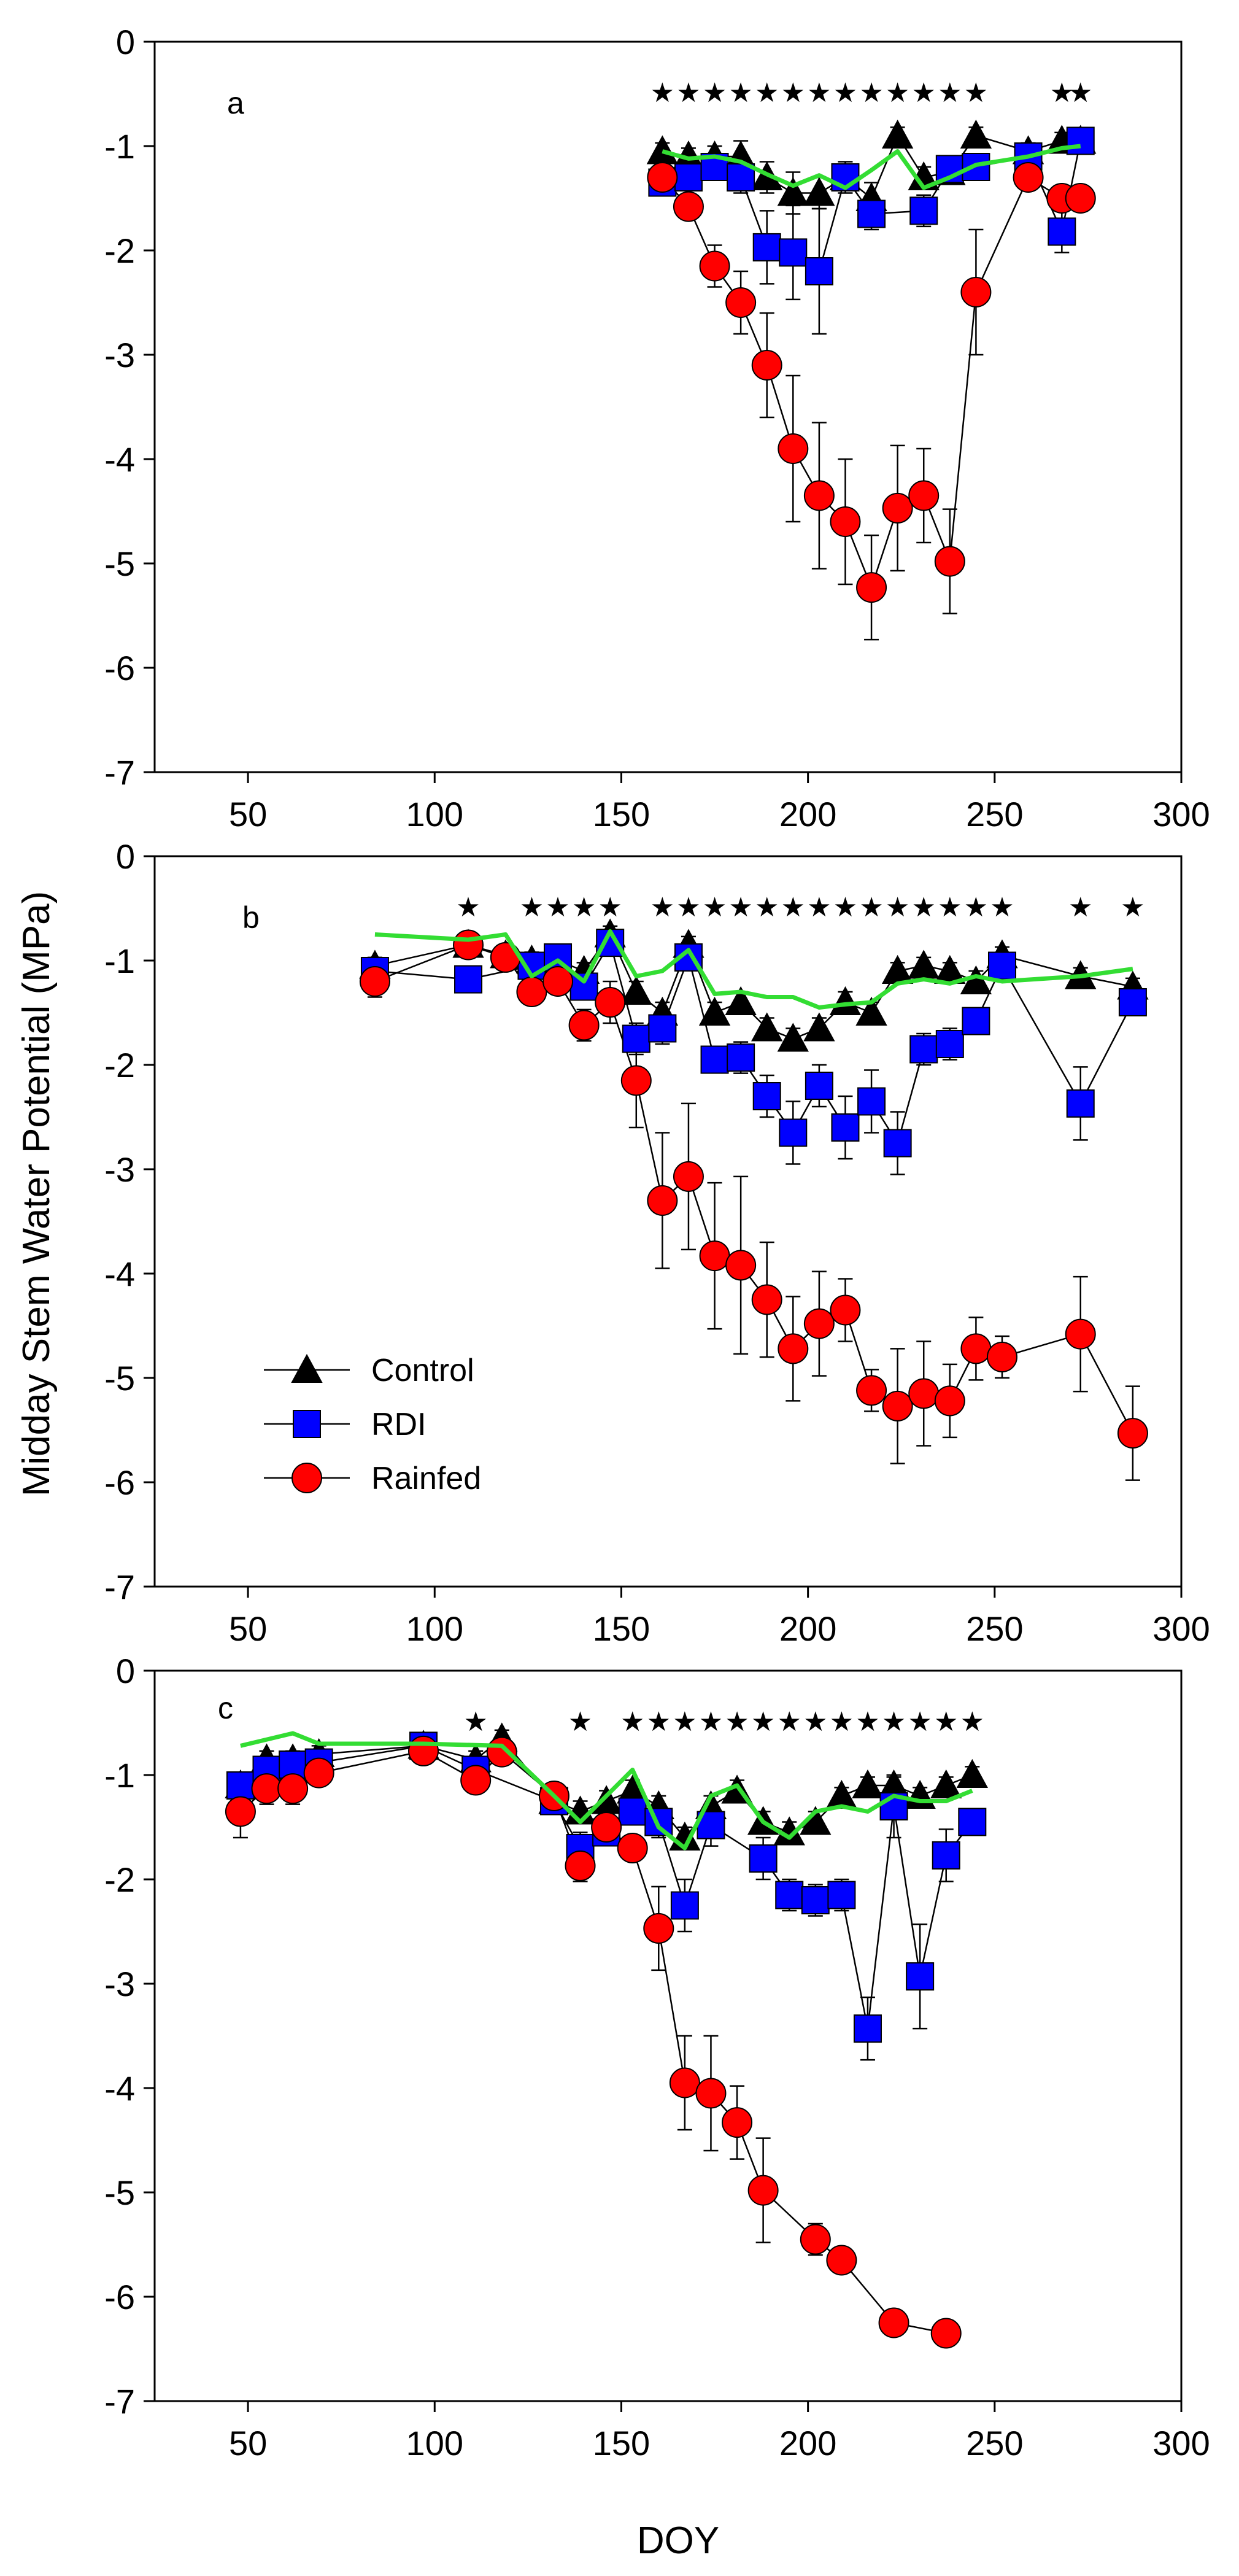 The height and width of the screenshot is (2576, 1239). I want to click on y-tick-label: -2, so click(119, 250).